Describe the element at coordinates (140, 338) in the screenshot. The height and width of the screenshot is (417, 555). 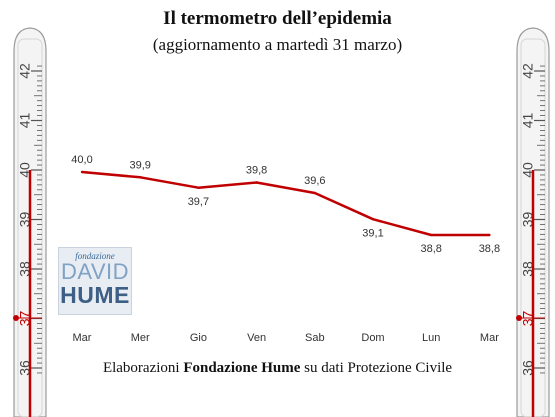
I see `x-tick-label: Mer` at that location.